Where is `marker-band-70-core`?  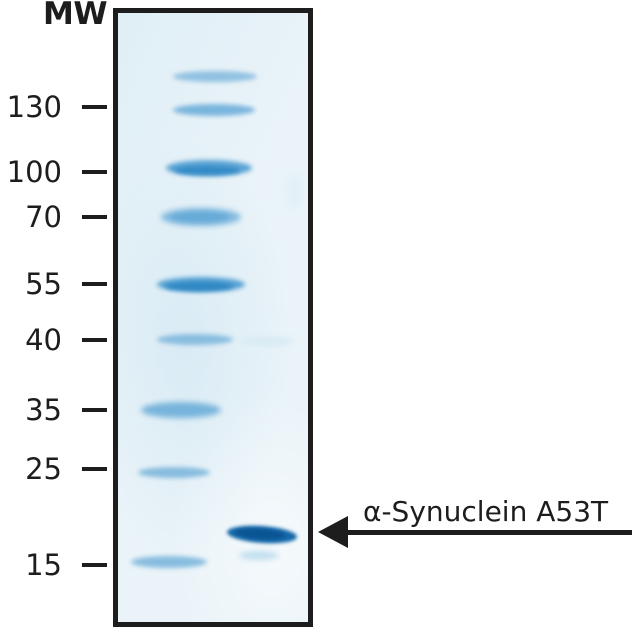 marker-band-70-core is located at coordinates (200, 217).